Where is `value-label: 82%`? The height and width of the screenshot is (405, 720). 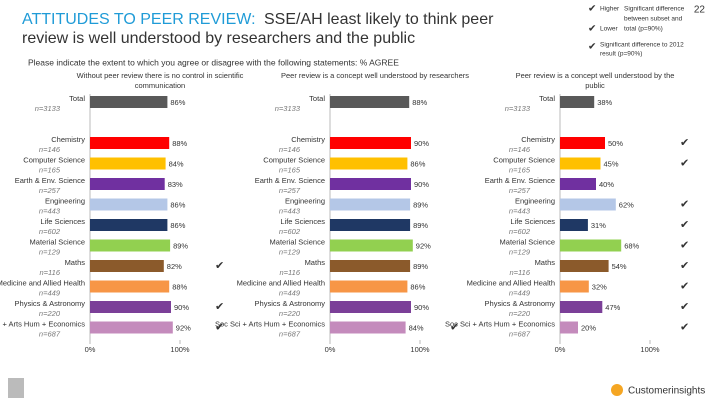
value-label: 82% is located at coordinates (174, 266).